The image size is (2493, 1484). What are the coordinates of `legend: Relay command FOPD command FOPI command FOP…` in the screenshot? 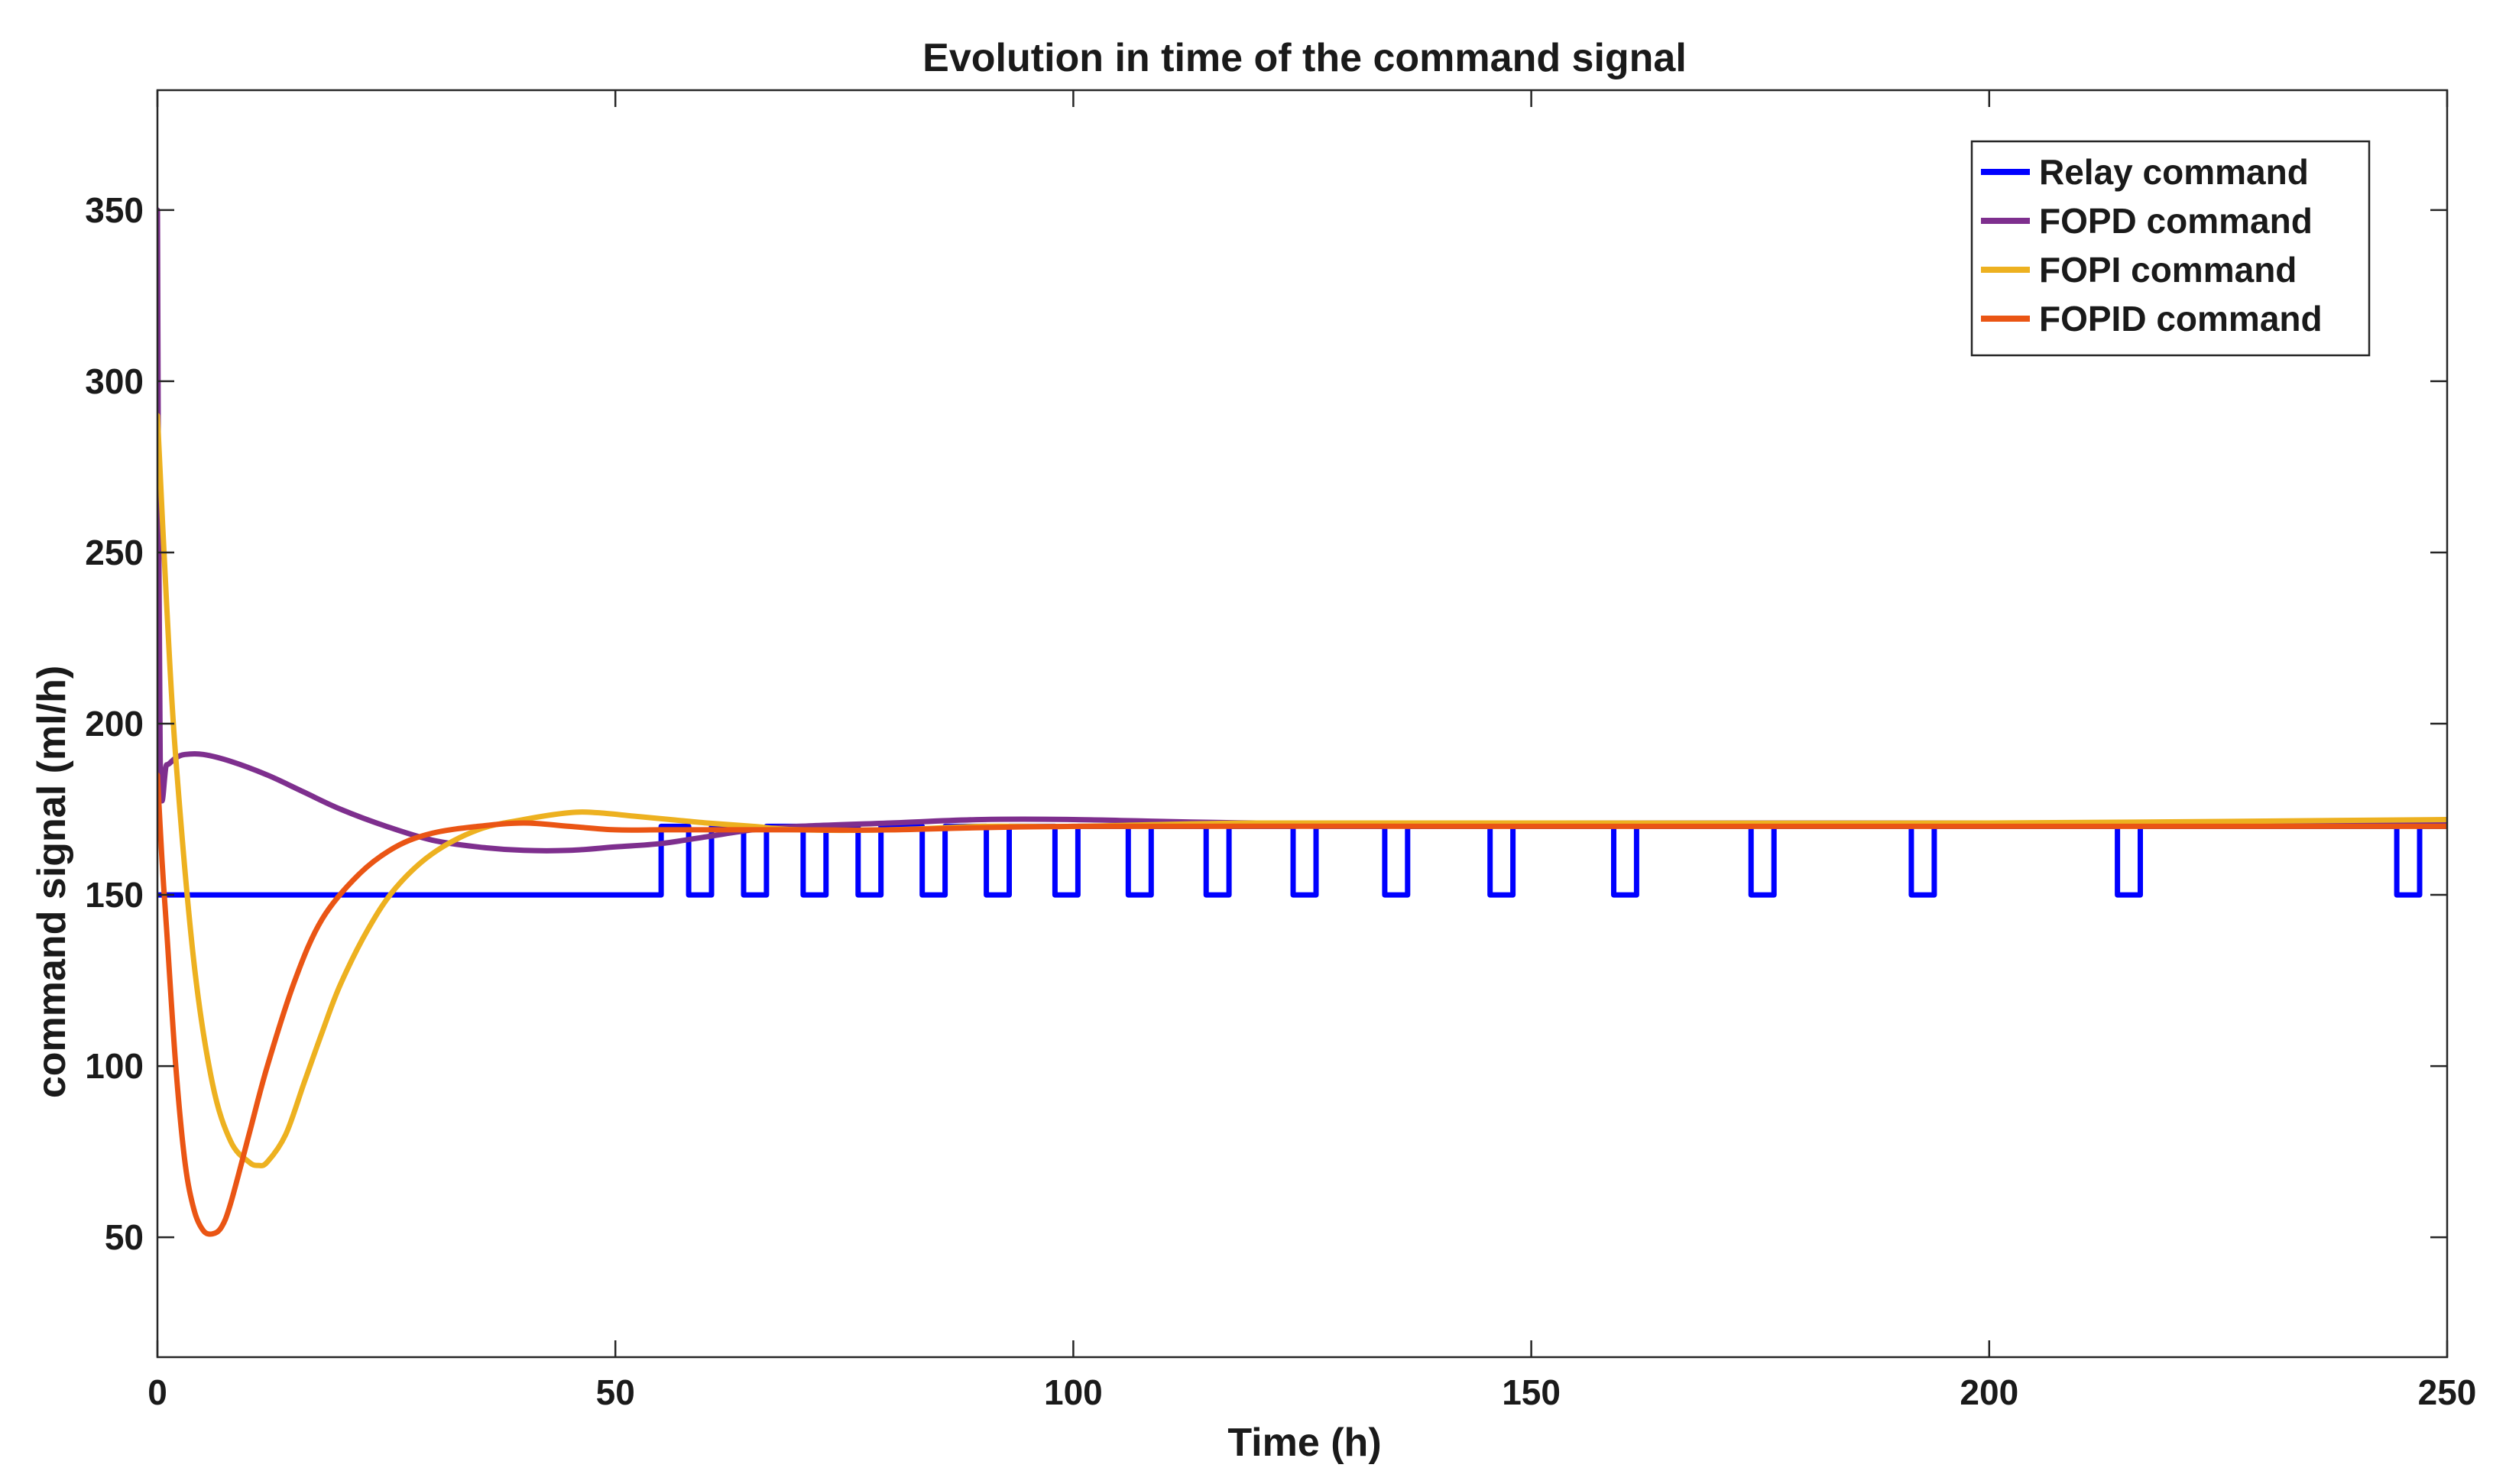 It's located at (2170, 249).